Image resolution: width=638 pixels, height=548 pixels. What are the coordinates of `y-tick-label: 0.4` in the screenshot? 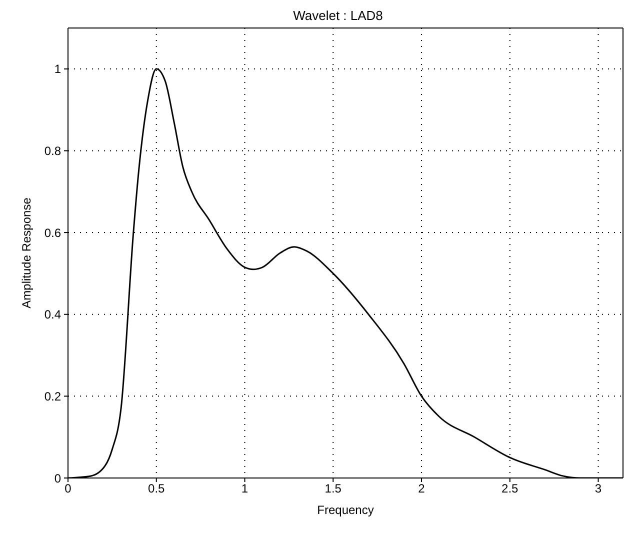 It's located at (53, 315).